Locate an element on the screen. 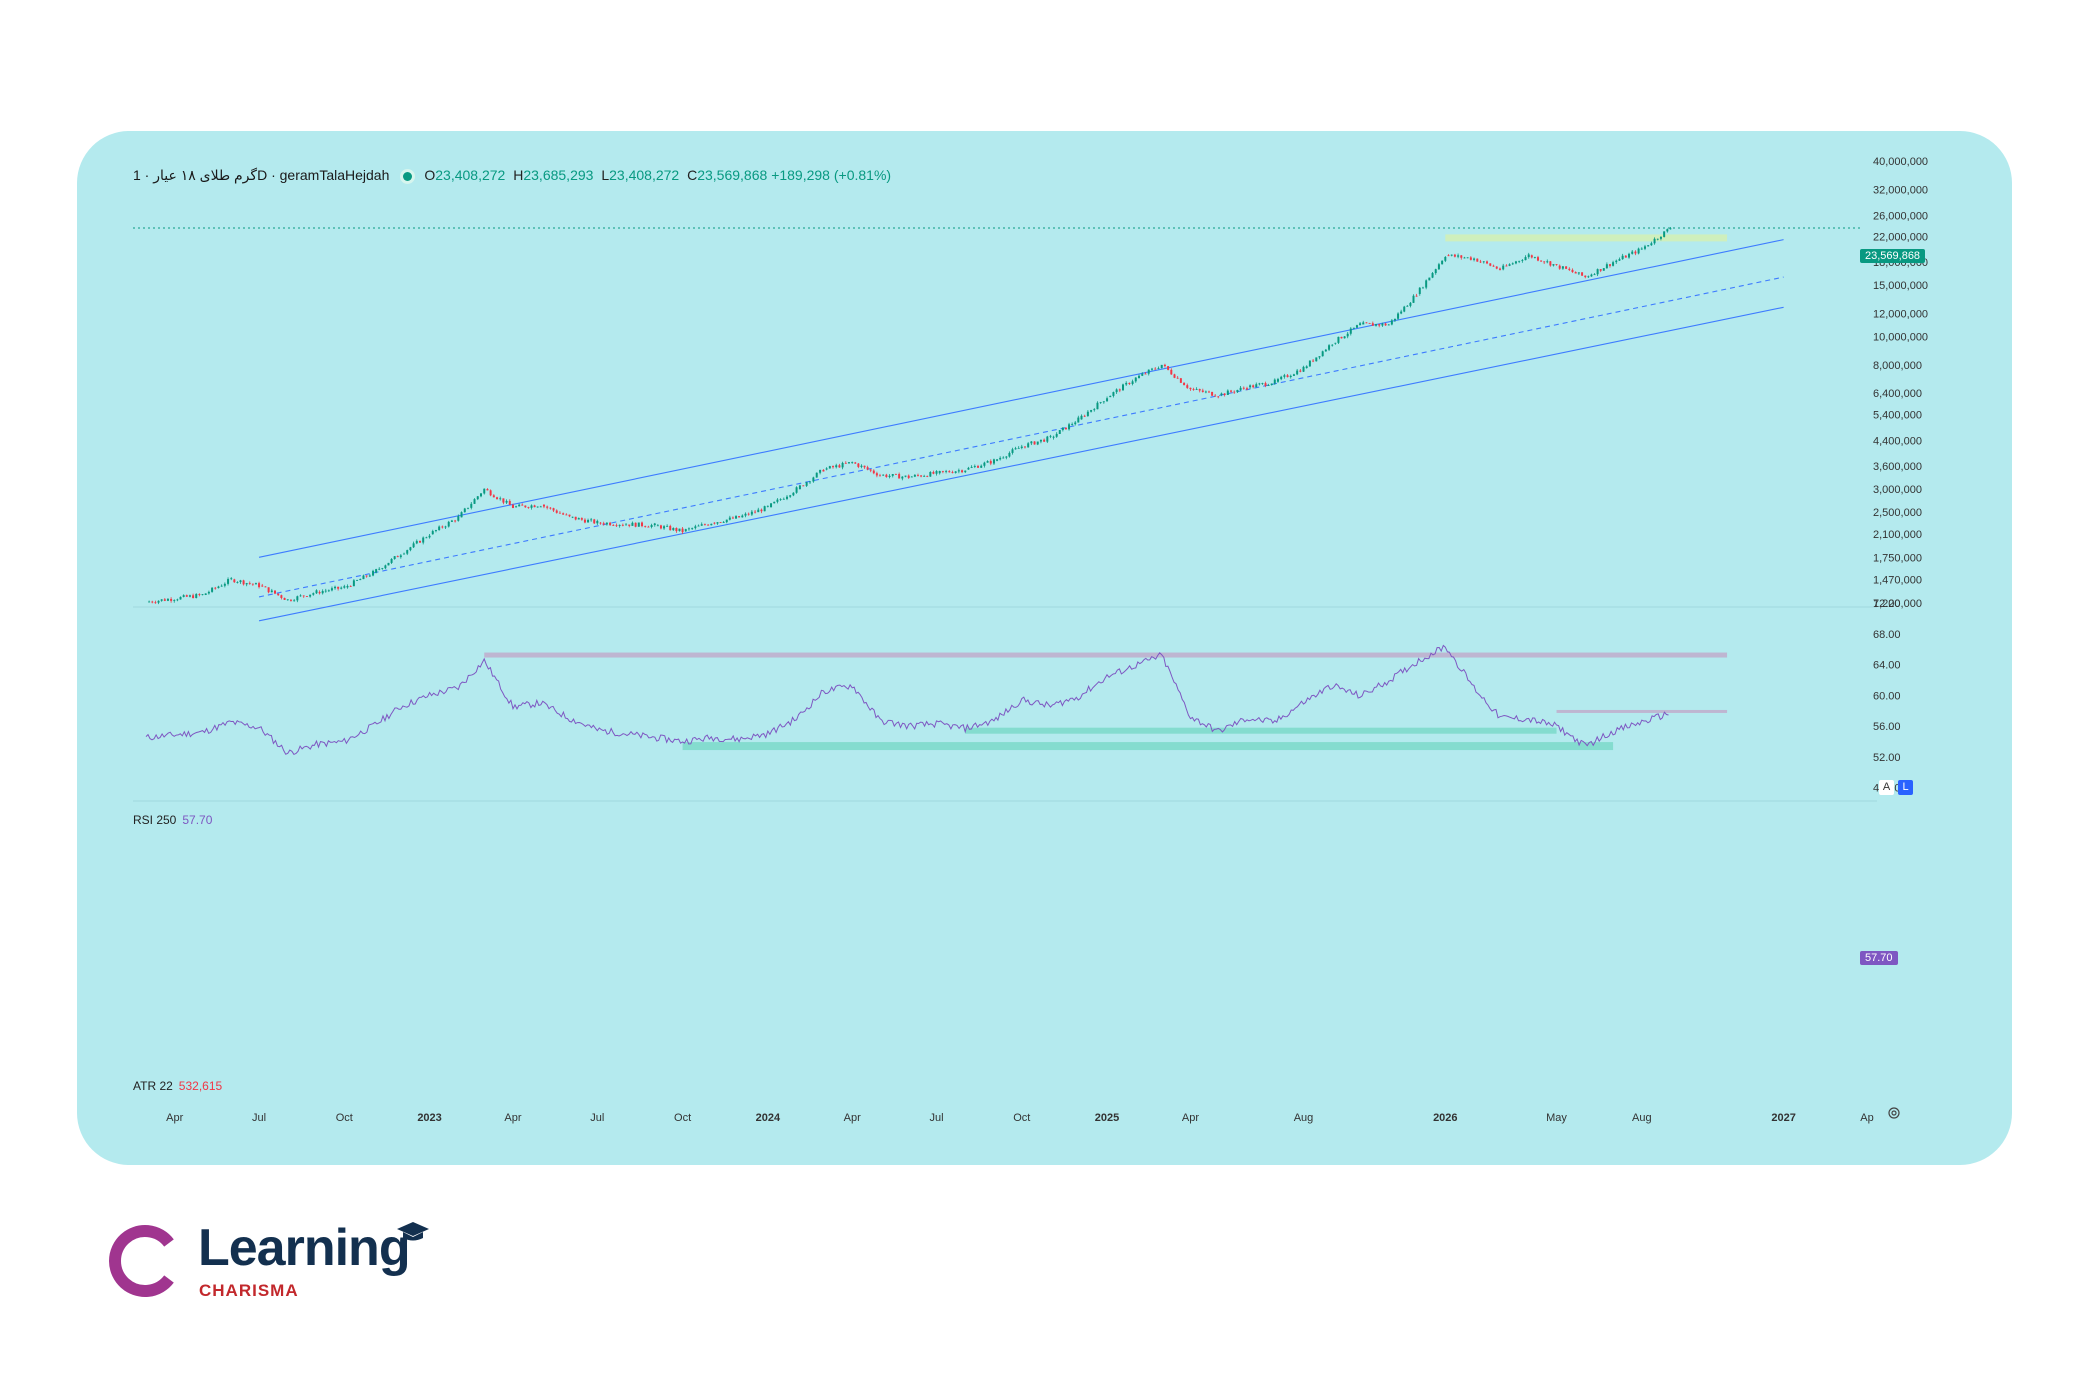 The width and height of the screenshot is (2085, 1390). auto-scale-button: A is located at coordinates (1886, 787).